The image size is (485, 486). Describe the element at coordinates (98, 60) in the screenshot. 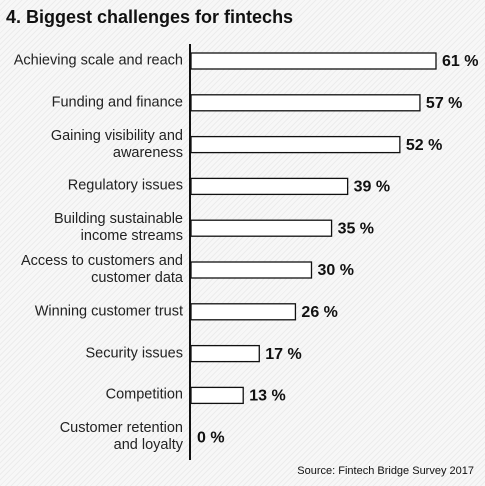

I see `category-label: Achieving scale and reach` at that location.